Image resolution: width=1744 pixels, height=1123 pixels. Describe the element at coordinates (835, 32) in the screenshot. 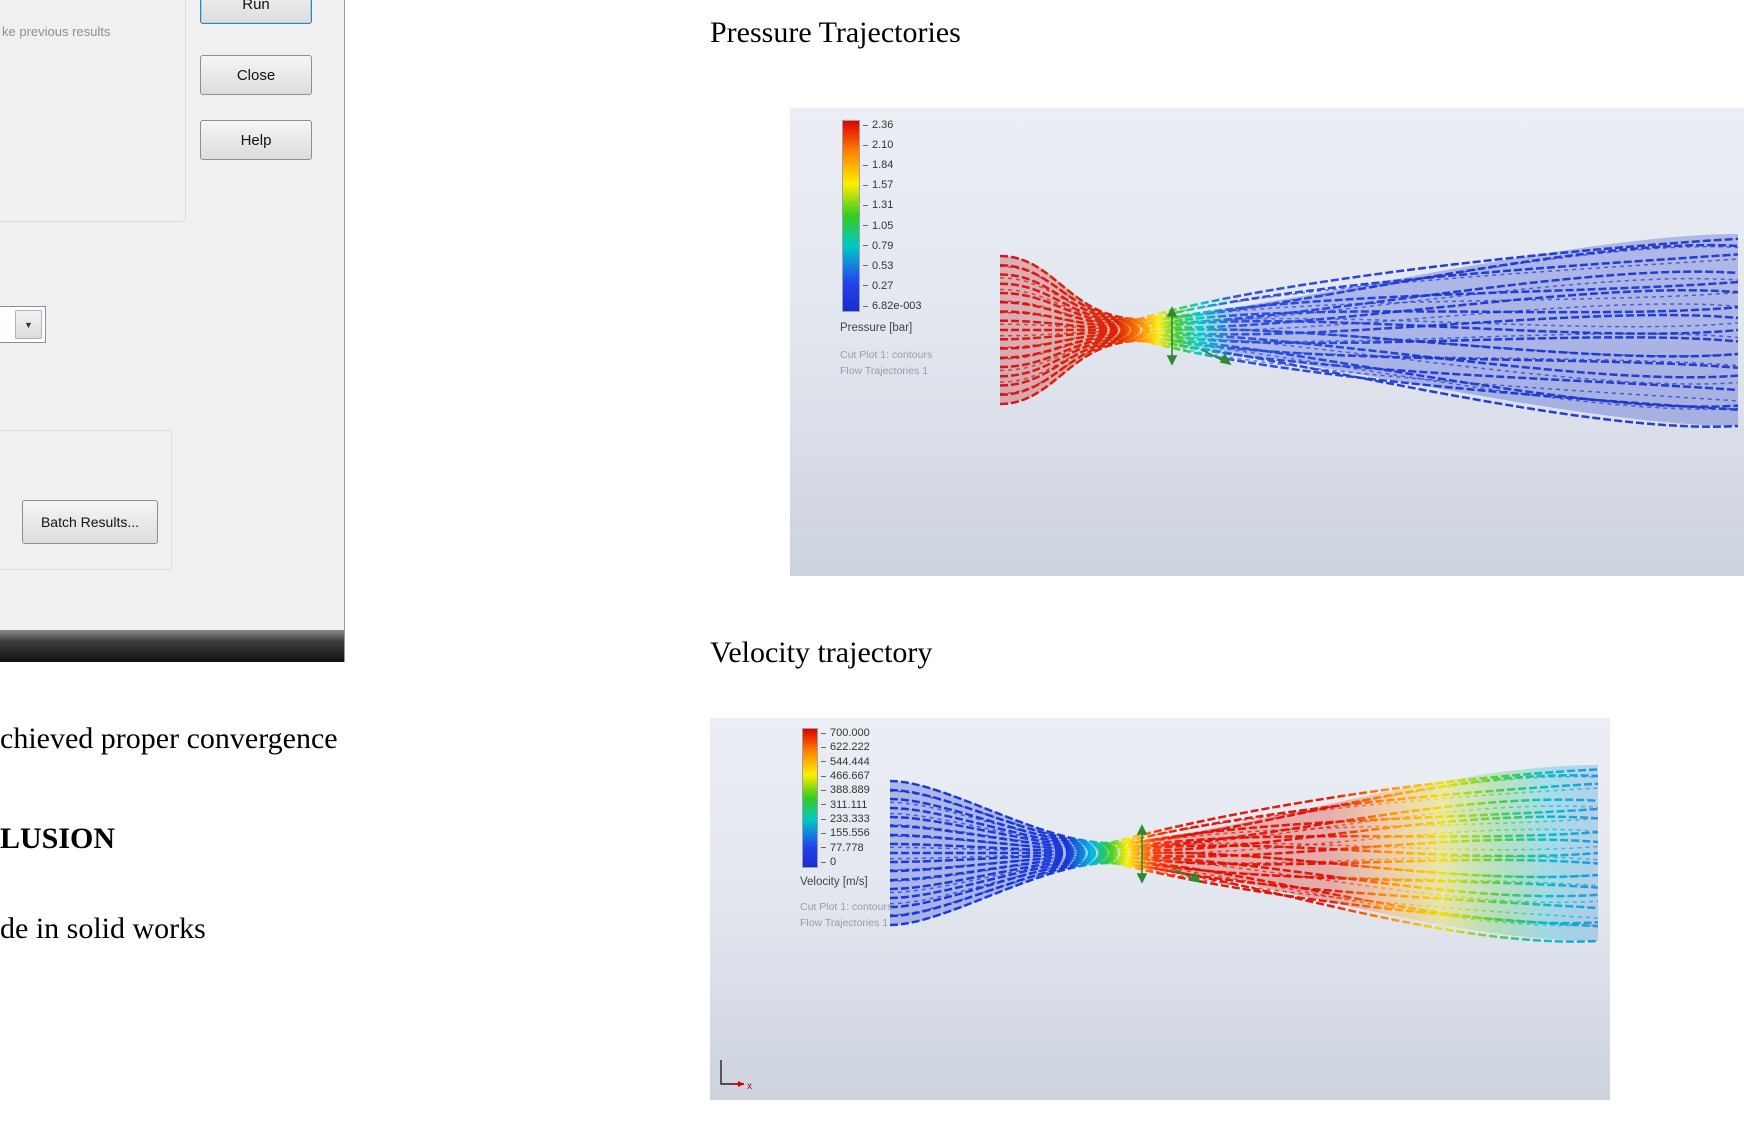

I see `pressure-section-title: Pressure Trajectories` at that location.